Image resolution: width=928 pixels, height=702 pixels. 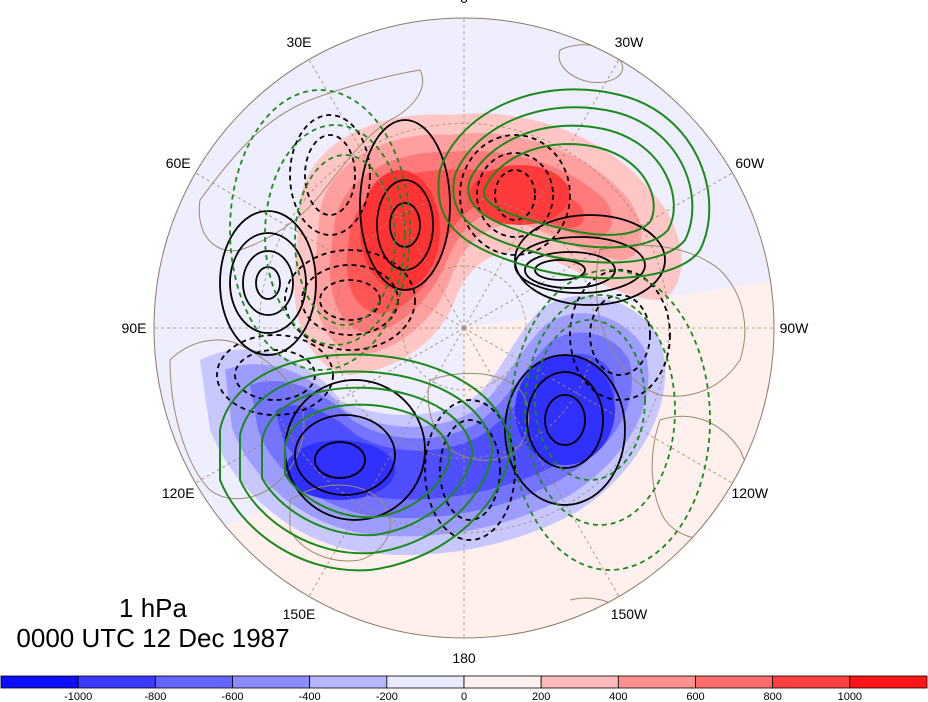 What do you see at coordinates (232, 696) in the screenshot?
I see `colorbar-tick-label: -600` at bounding box center [232, 696].